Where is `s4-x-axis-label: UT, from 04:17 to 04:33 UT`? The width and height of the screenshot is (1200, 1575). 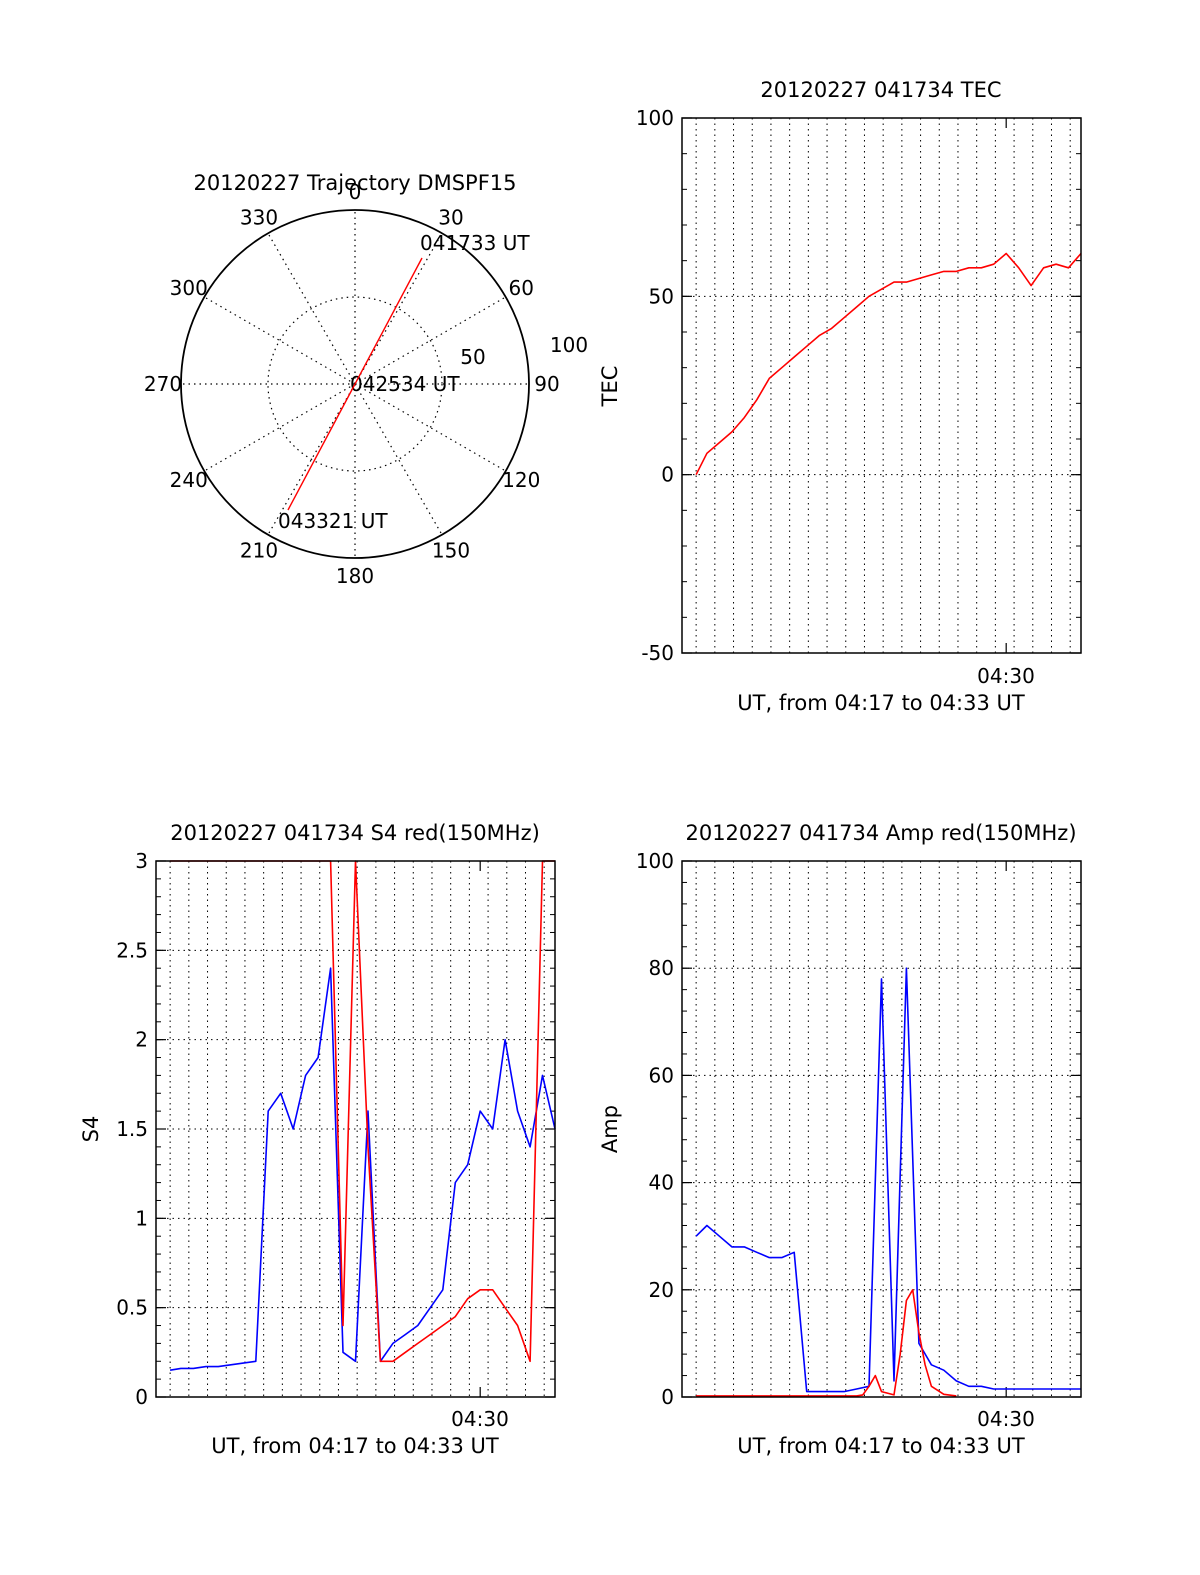 s4-x-axis-label: UT, from 04:17 to 04:33 UT is located at coordinates (355, 1446).